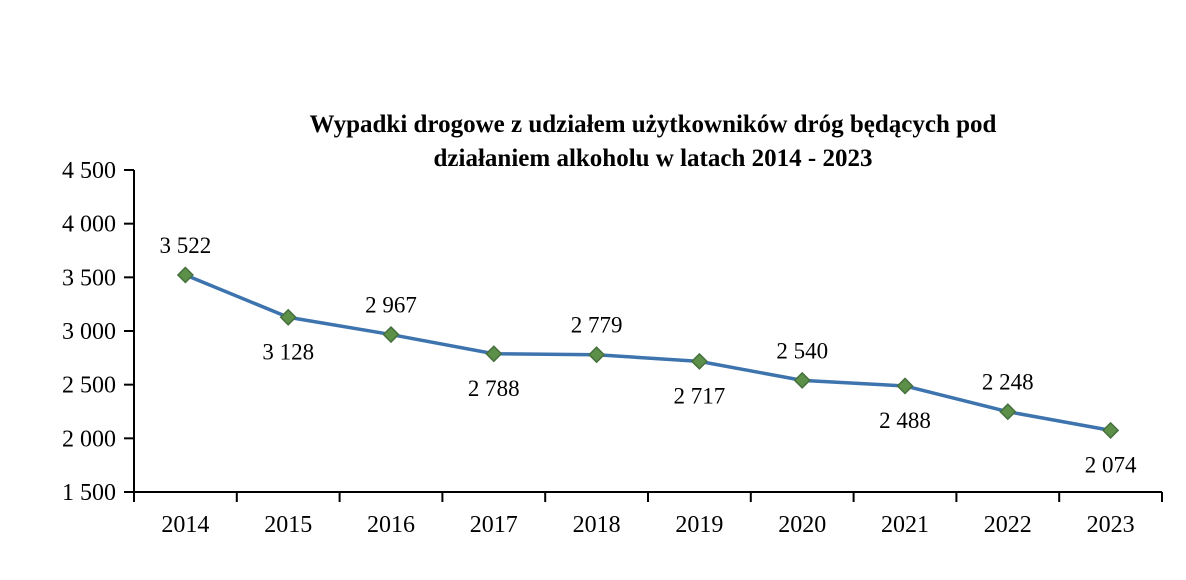 This screenshot has height=580, width=1186. Describe the element at coordinates (89, 386) in the screenshot. I see `y-tick-label: 2 500` at that location.